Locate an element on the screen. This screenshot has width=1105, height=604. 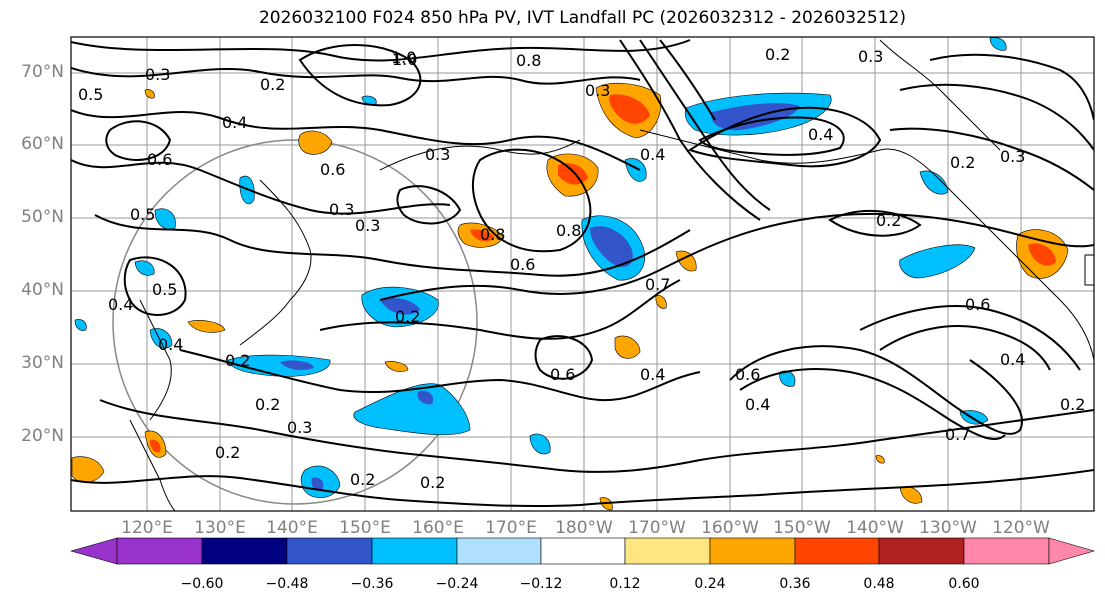
lon-label-170w: 170°W is located at coordinates (657, 528).